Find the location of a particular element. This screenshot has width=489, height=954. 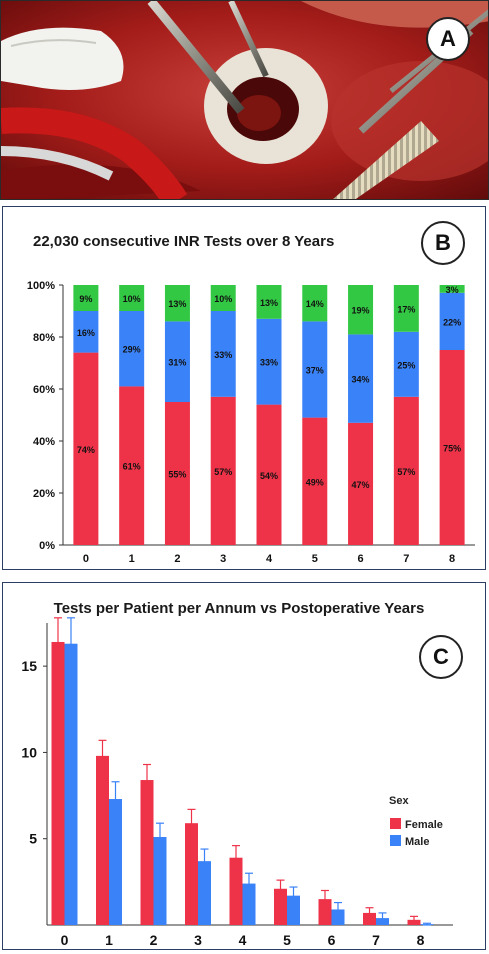

data-label: 10% is located at coordinates (132, 299).